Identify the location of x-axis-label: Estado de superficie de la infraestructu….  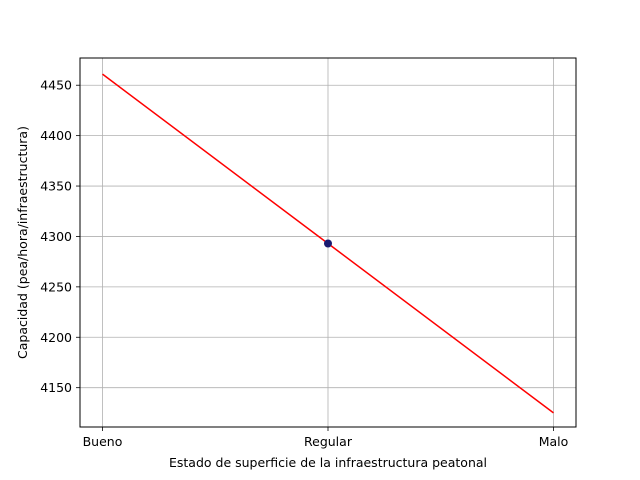
(328, 462).